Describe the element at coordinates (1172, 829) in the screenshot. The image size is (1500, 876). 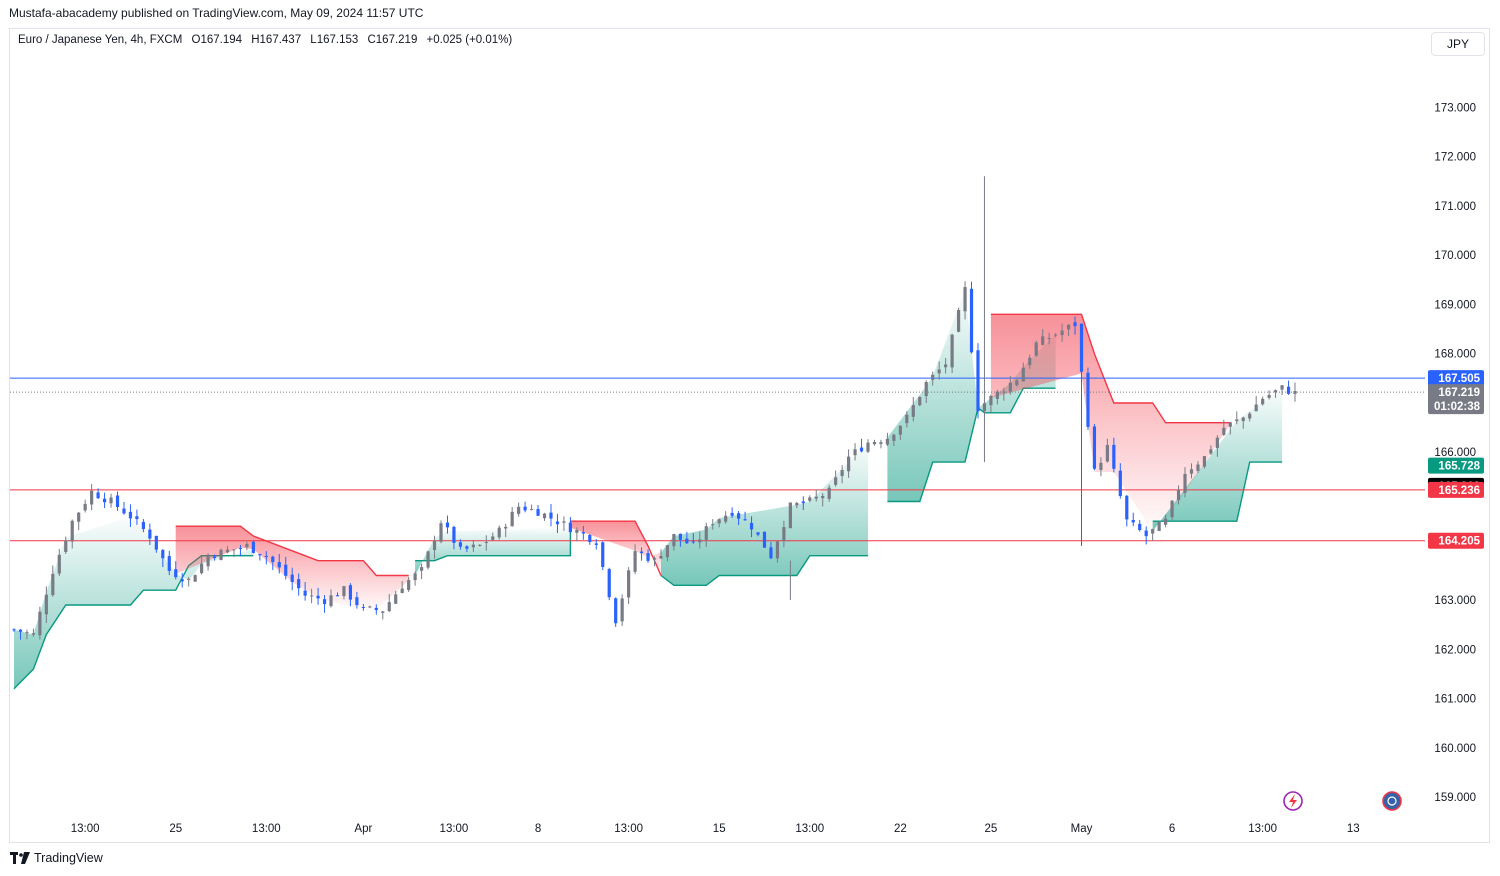
I see `time-tick-label: 6` at that location.